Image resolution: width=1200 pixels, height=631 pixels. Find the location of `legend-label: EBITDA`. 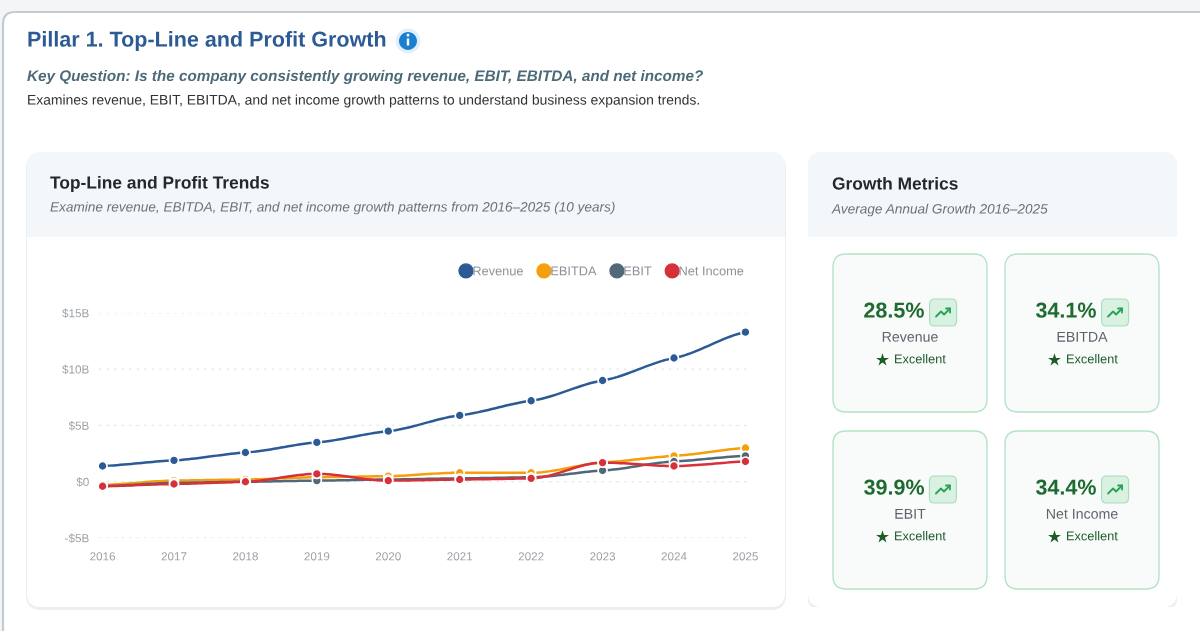

legend-label: EBITDA is located at coordinates (574, 271).